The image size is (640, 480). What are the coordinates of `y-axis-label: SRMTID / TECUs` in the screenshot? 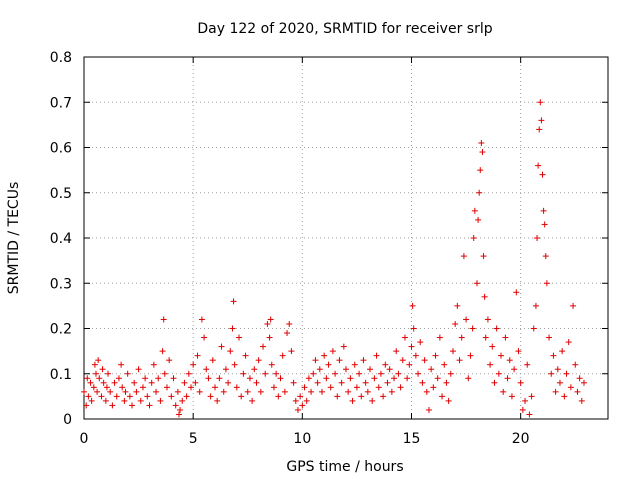 It's located at (14, 238).